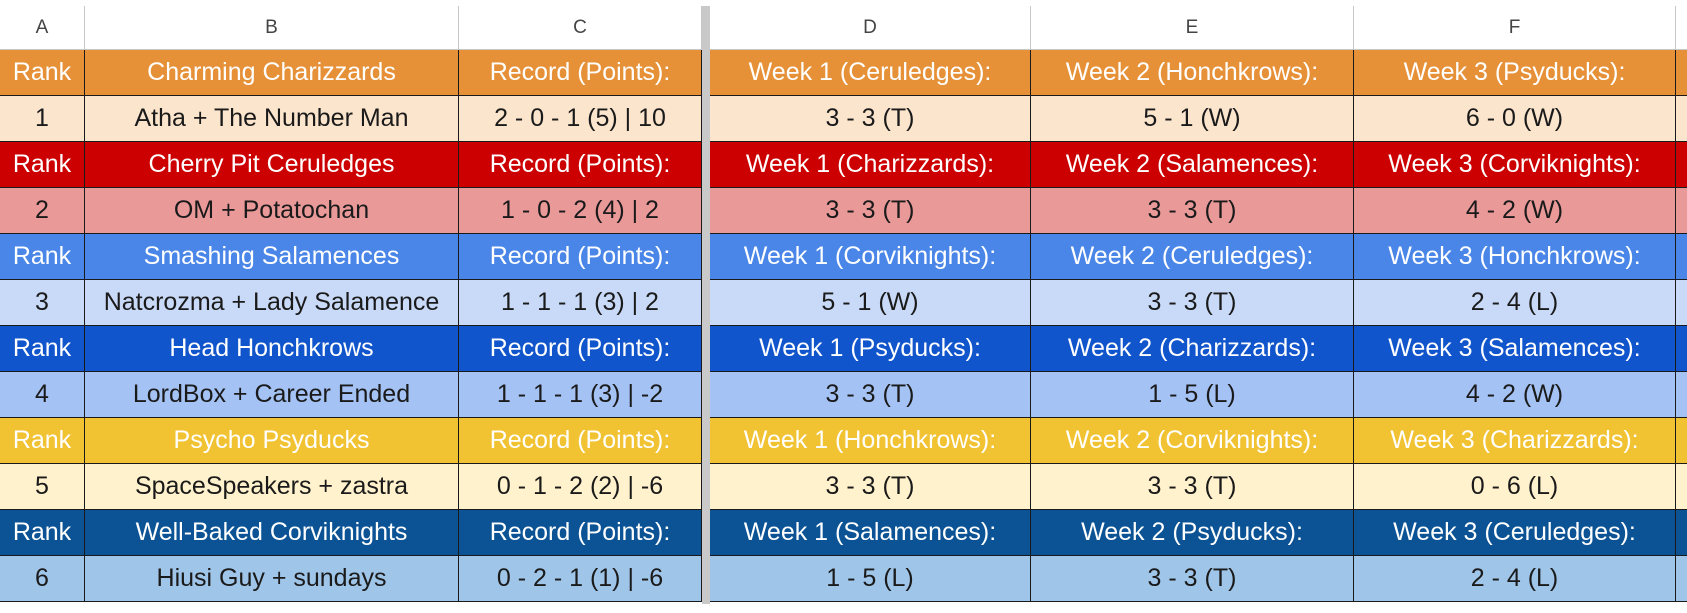 This screenshot has height=613, width=1687. I want to click on value-cell-rank: 3, so click(42, 303).